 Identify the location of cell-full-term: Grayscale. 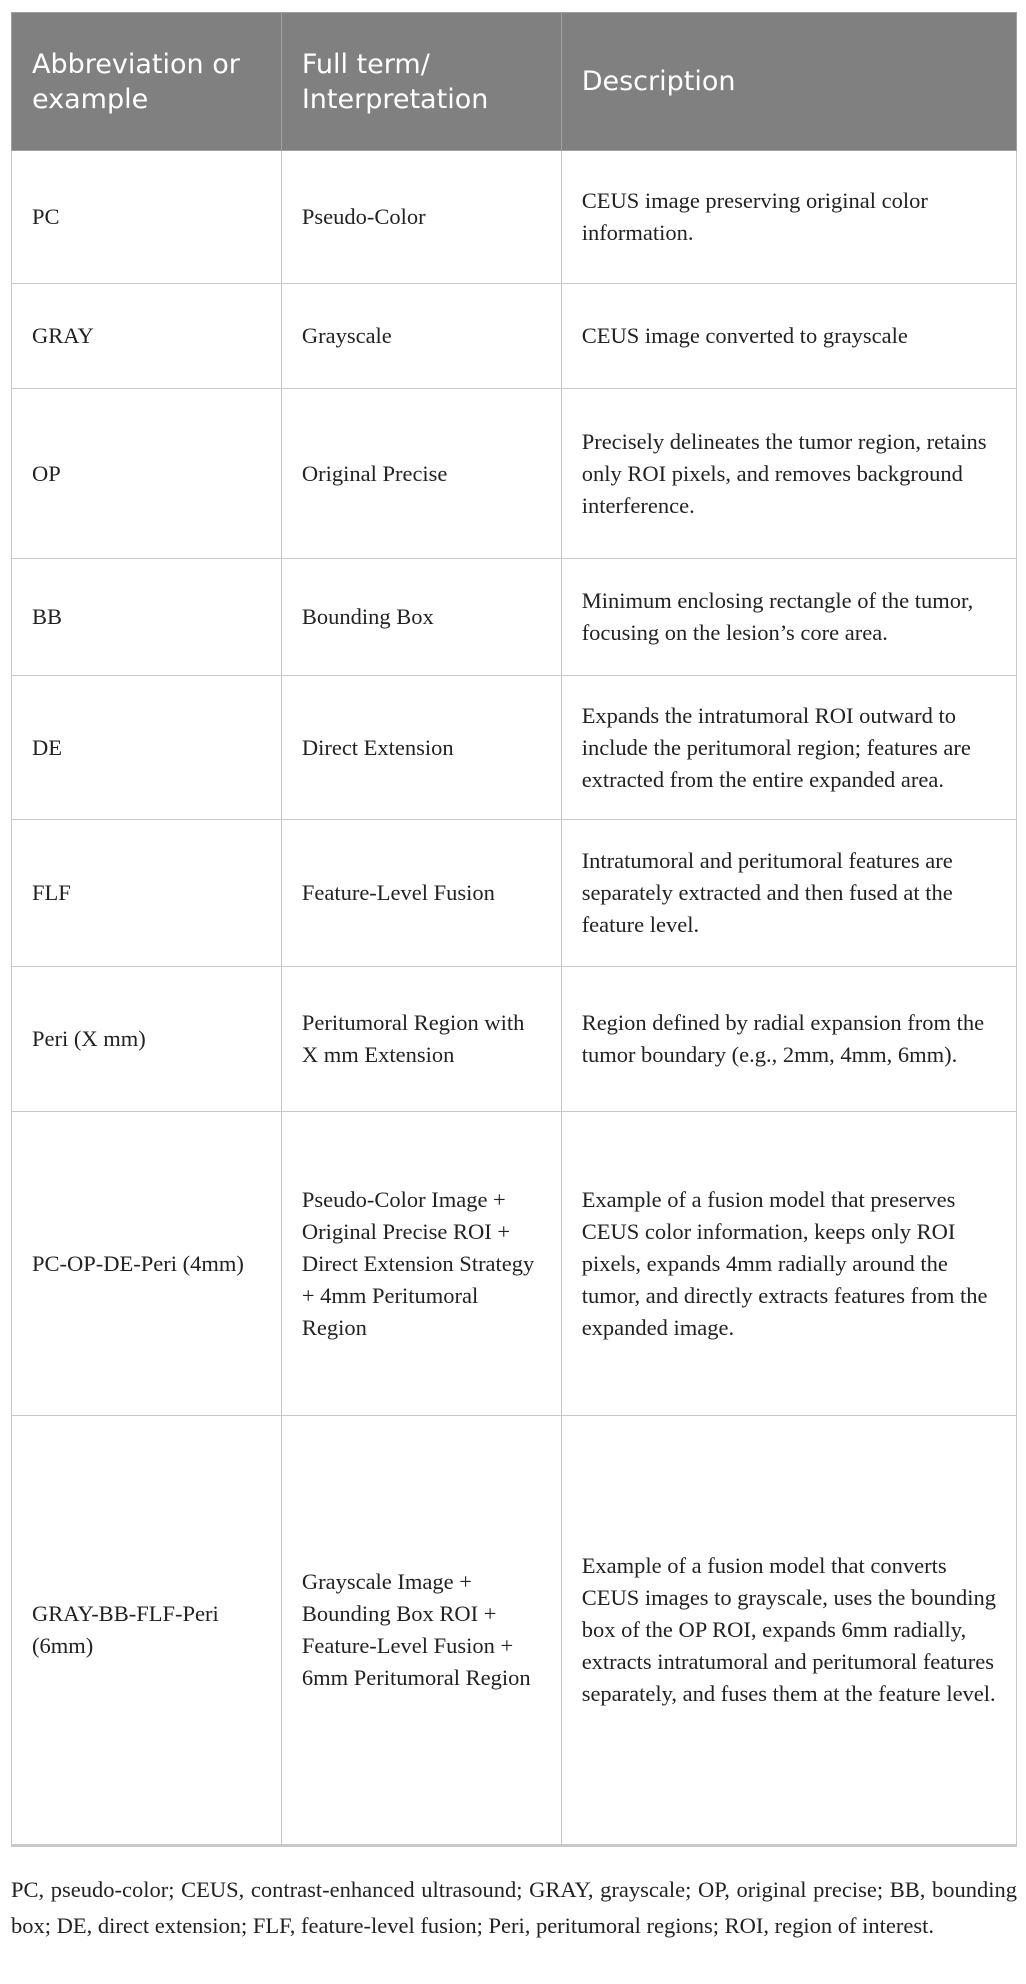
(421, 336).